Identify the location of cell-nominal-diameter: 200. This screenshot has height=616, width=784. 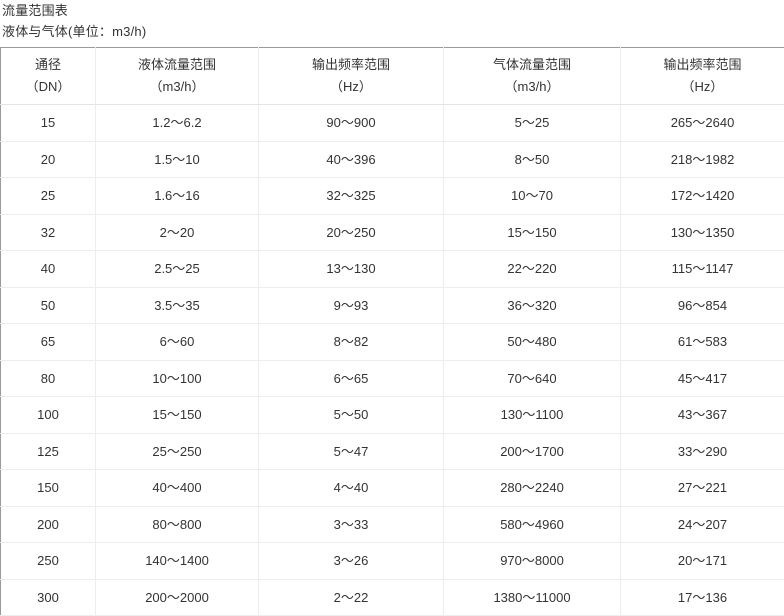
(48, 524).